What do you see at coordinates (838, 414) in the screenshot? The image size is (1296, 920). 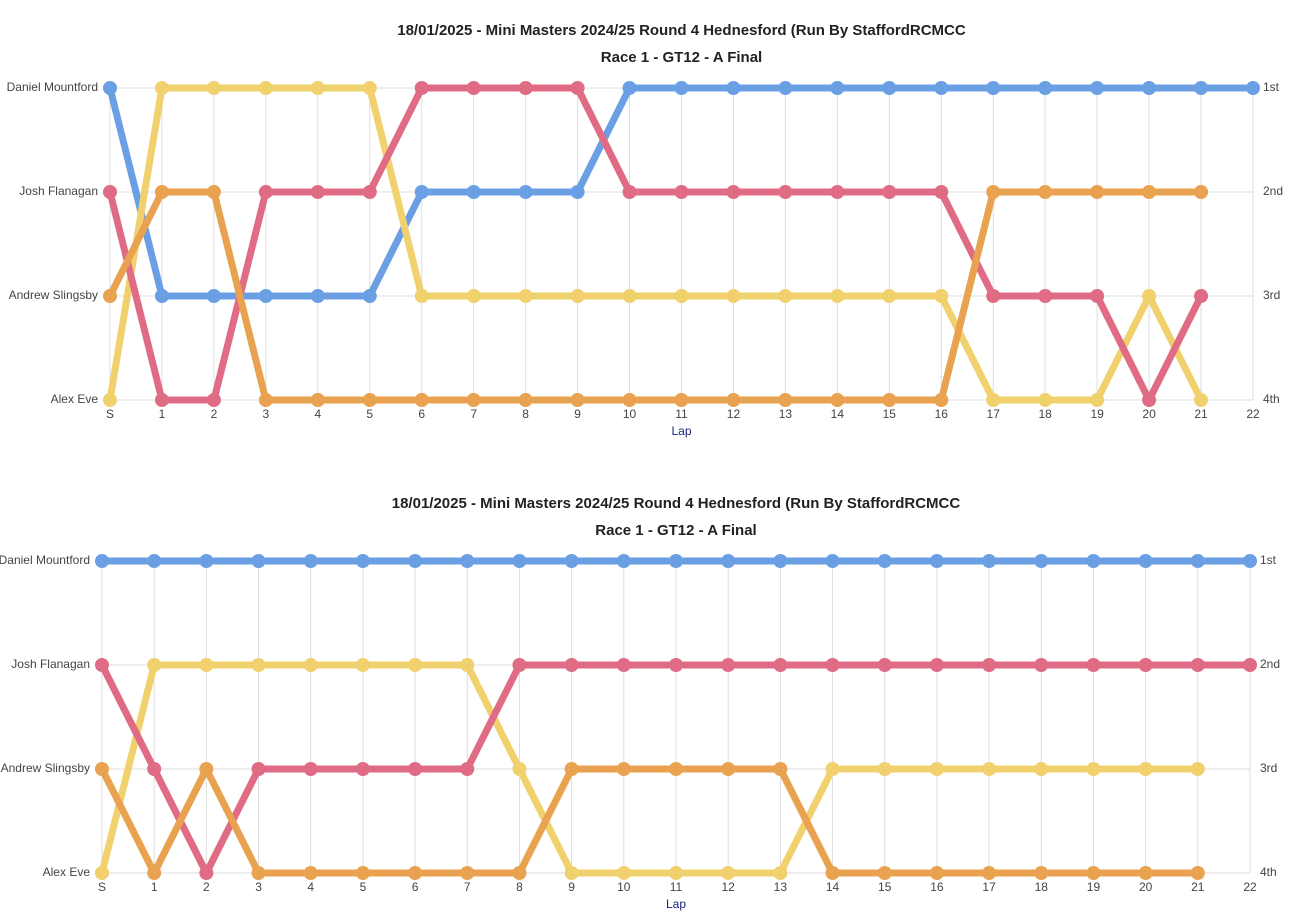 I see `x-tick-label: 14` at bounding box center [838, 414].